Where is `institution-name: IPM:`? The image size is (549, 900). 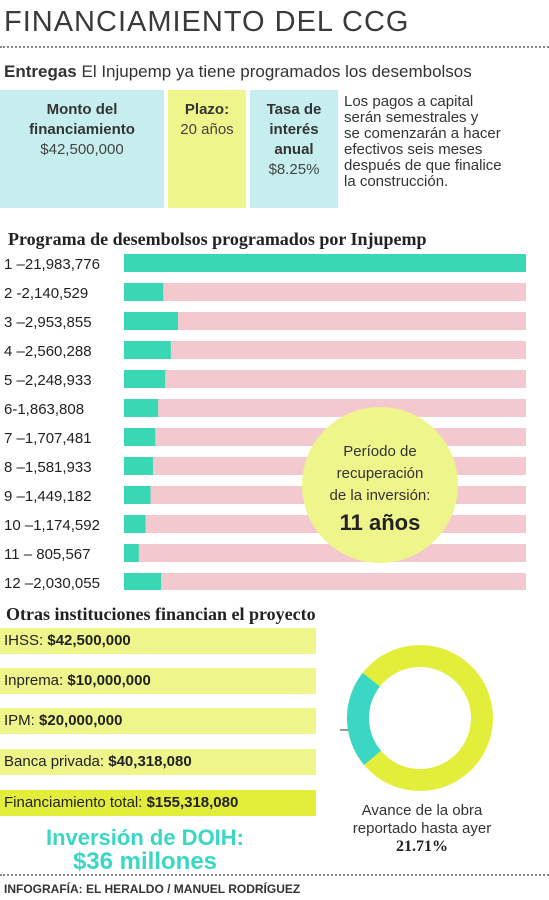 institution-name: IPM: is located at coordinates (19, 720).